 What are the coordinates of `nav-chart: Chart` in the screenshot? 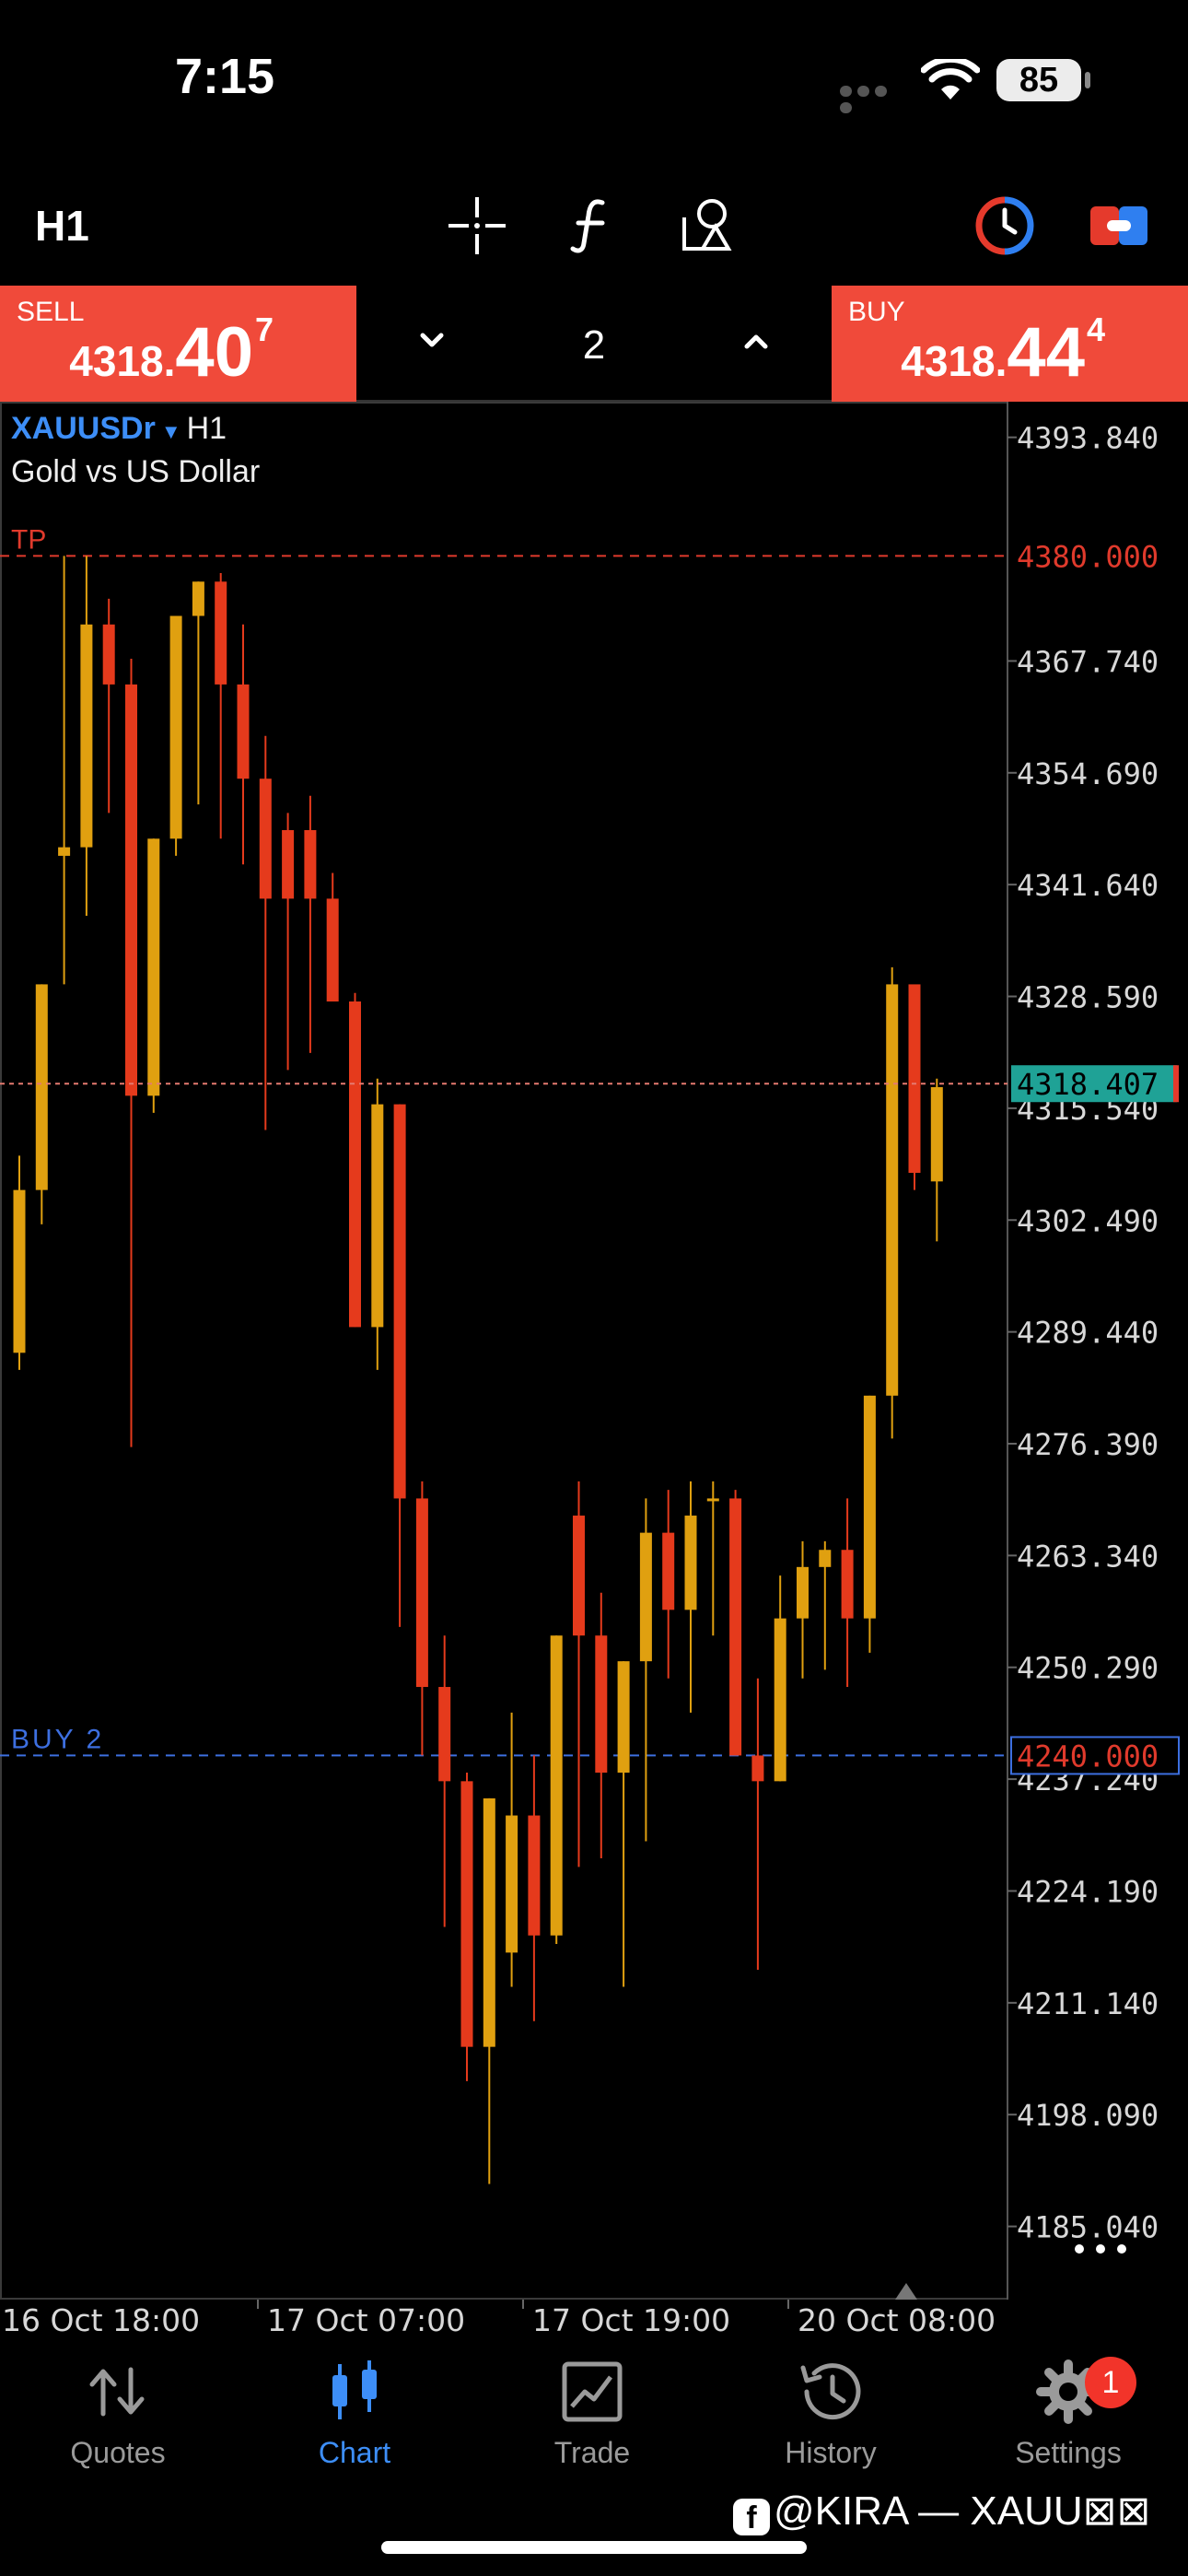 It's located at (354, 2414).